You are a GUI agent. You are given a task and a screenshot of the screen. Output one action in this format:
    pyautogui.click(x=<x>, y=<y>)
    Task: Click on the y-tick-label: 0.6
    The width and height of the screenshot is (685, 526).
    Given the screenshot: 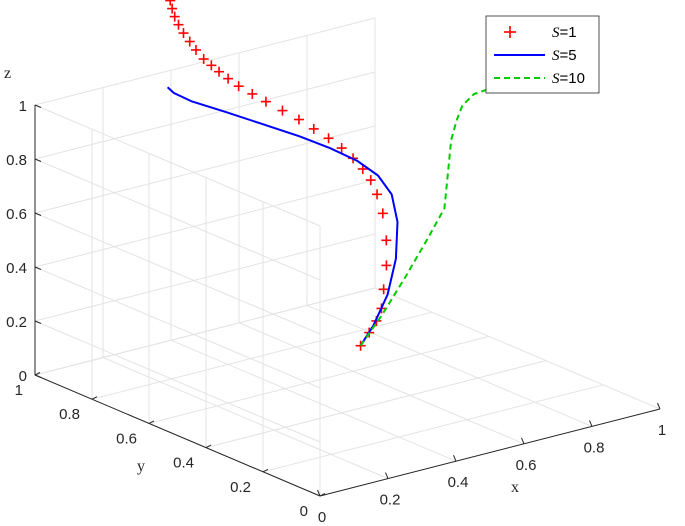 What is the action you would take?
    pyautogui.click(x=126, y=438)
    